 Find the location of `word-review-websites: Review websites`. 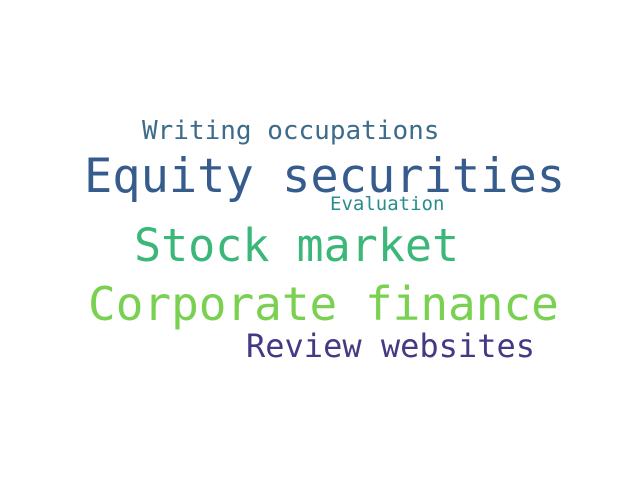

word-review-websites: Review websites is located at coordinates (390, 346).